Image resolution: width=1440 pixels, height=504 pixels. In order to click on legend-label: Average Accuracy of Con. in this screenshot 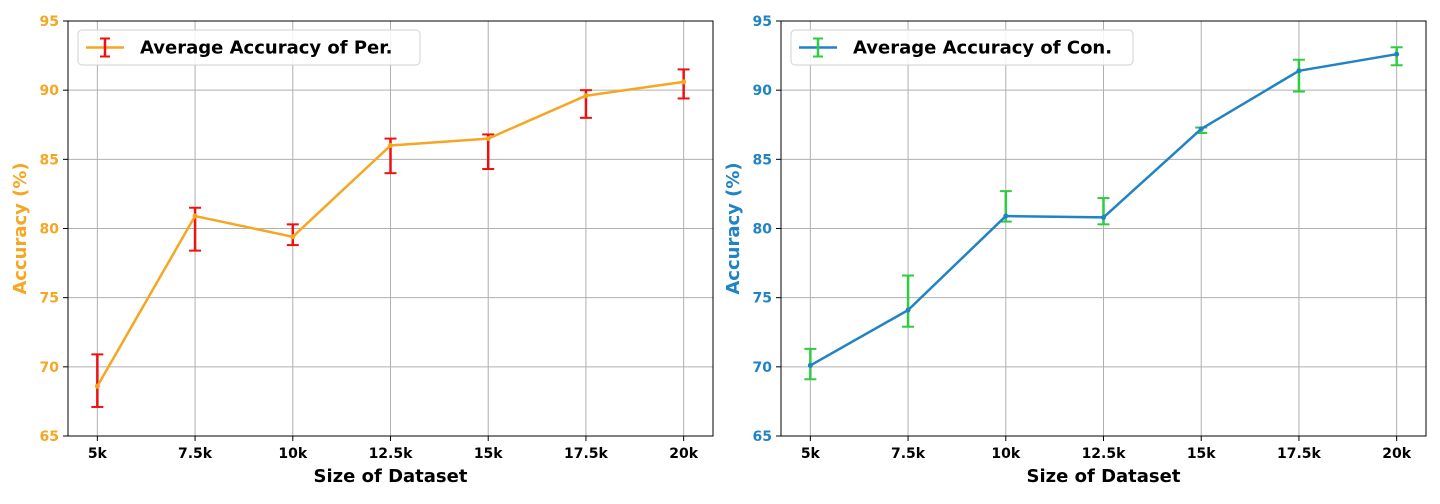, I will do `click(982, 48)`.